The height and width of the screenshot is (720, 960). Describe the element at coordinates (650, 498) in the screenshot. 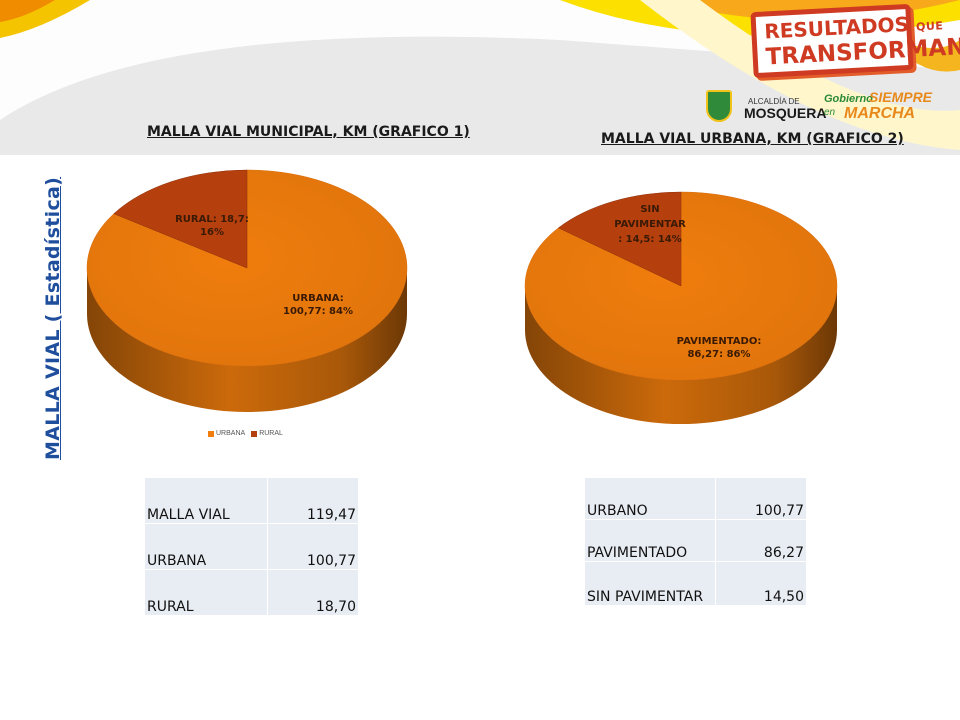

I see `row-label: URBANO` at that location.